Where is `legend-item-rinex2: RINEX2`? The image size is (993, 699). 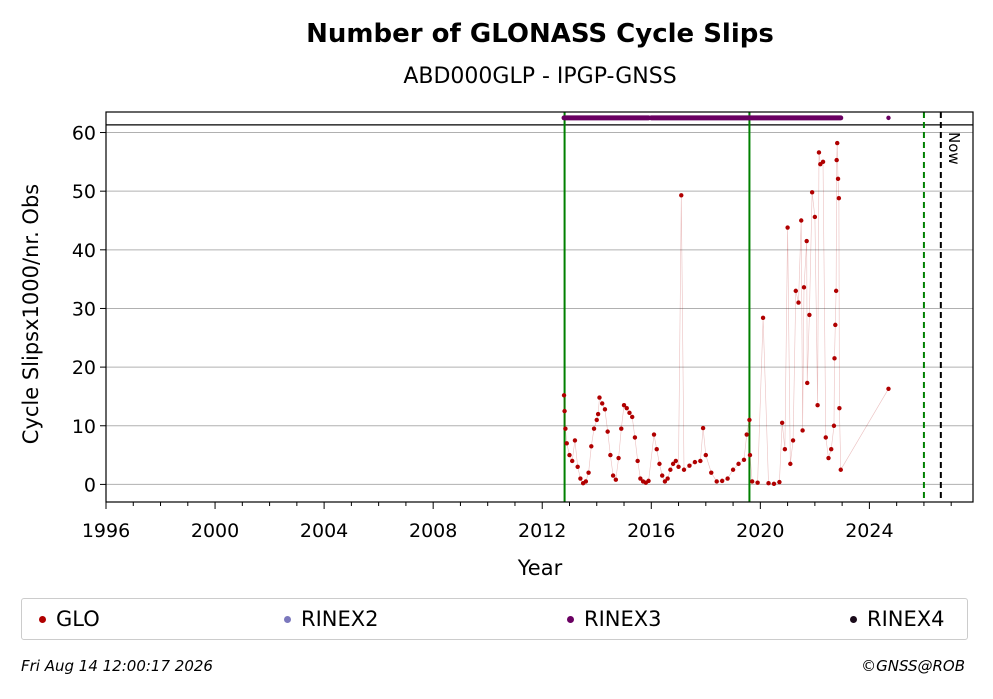 legend-item-rinex2: RINEX2 is located at coordinates (331, 619).